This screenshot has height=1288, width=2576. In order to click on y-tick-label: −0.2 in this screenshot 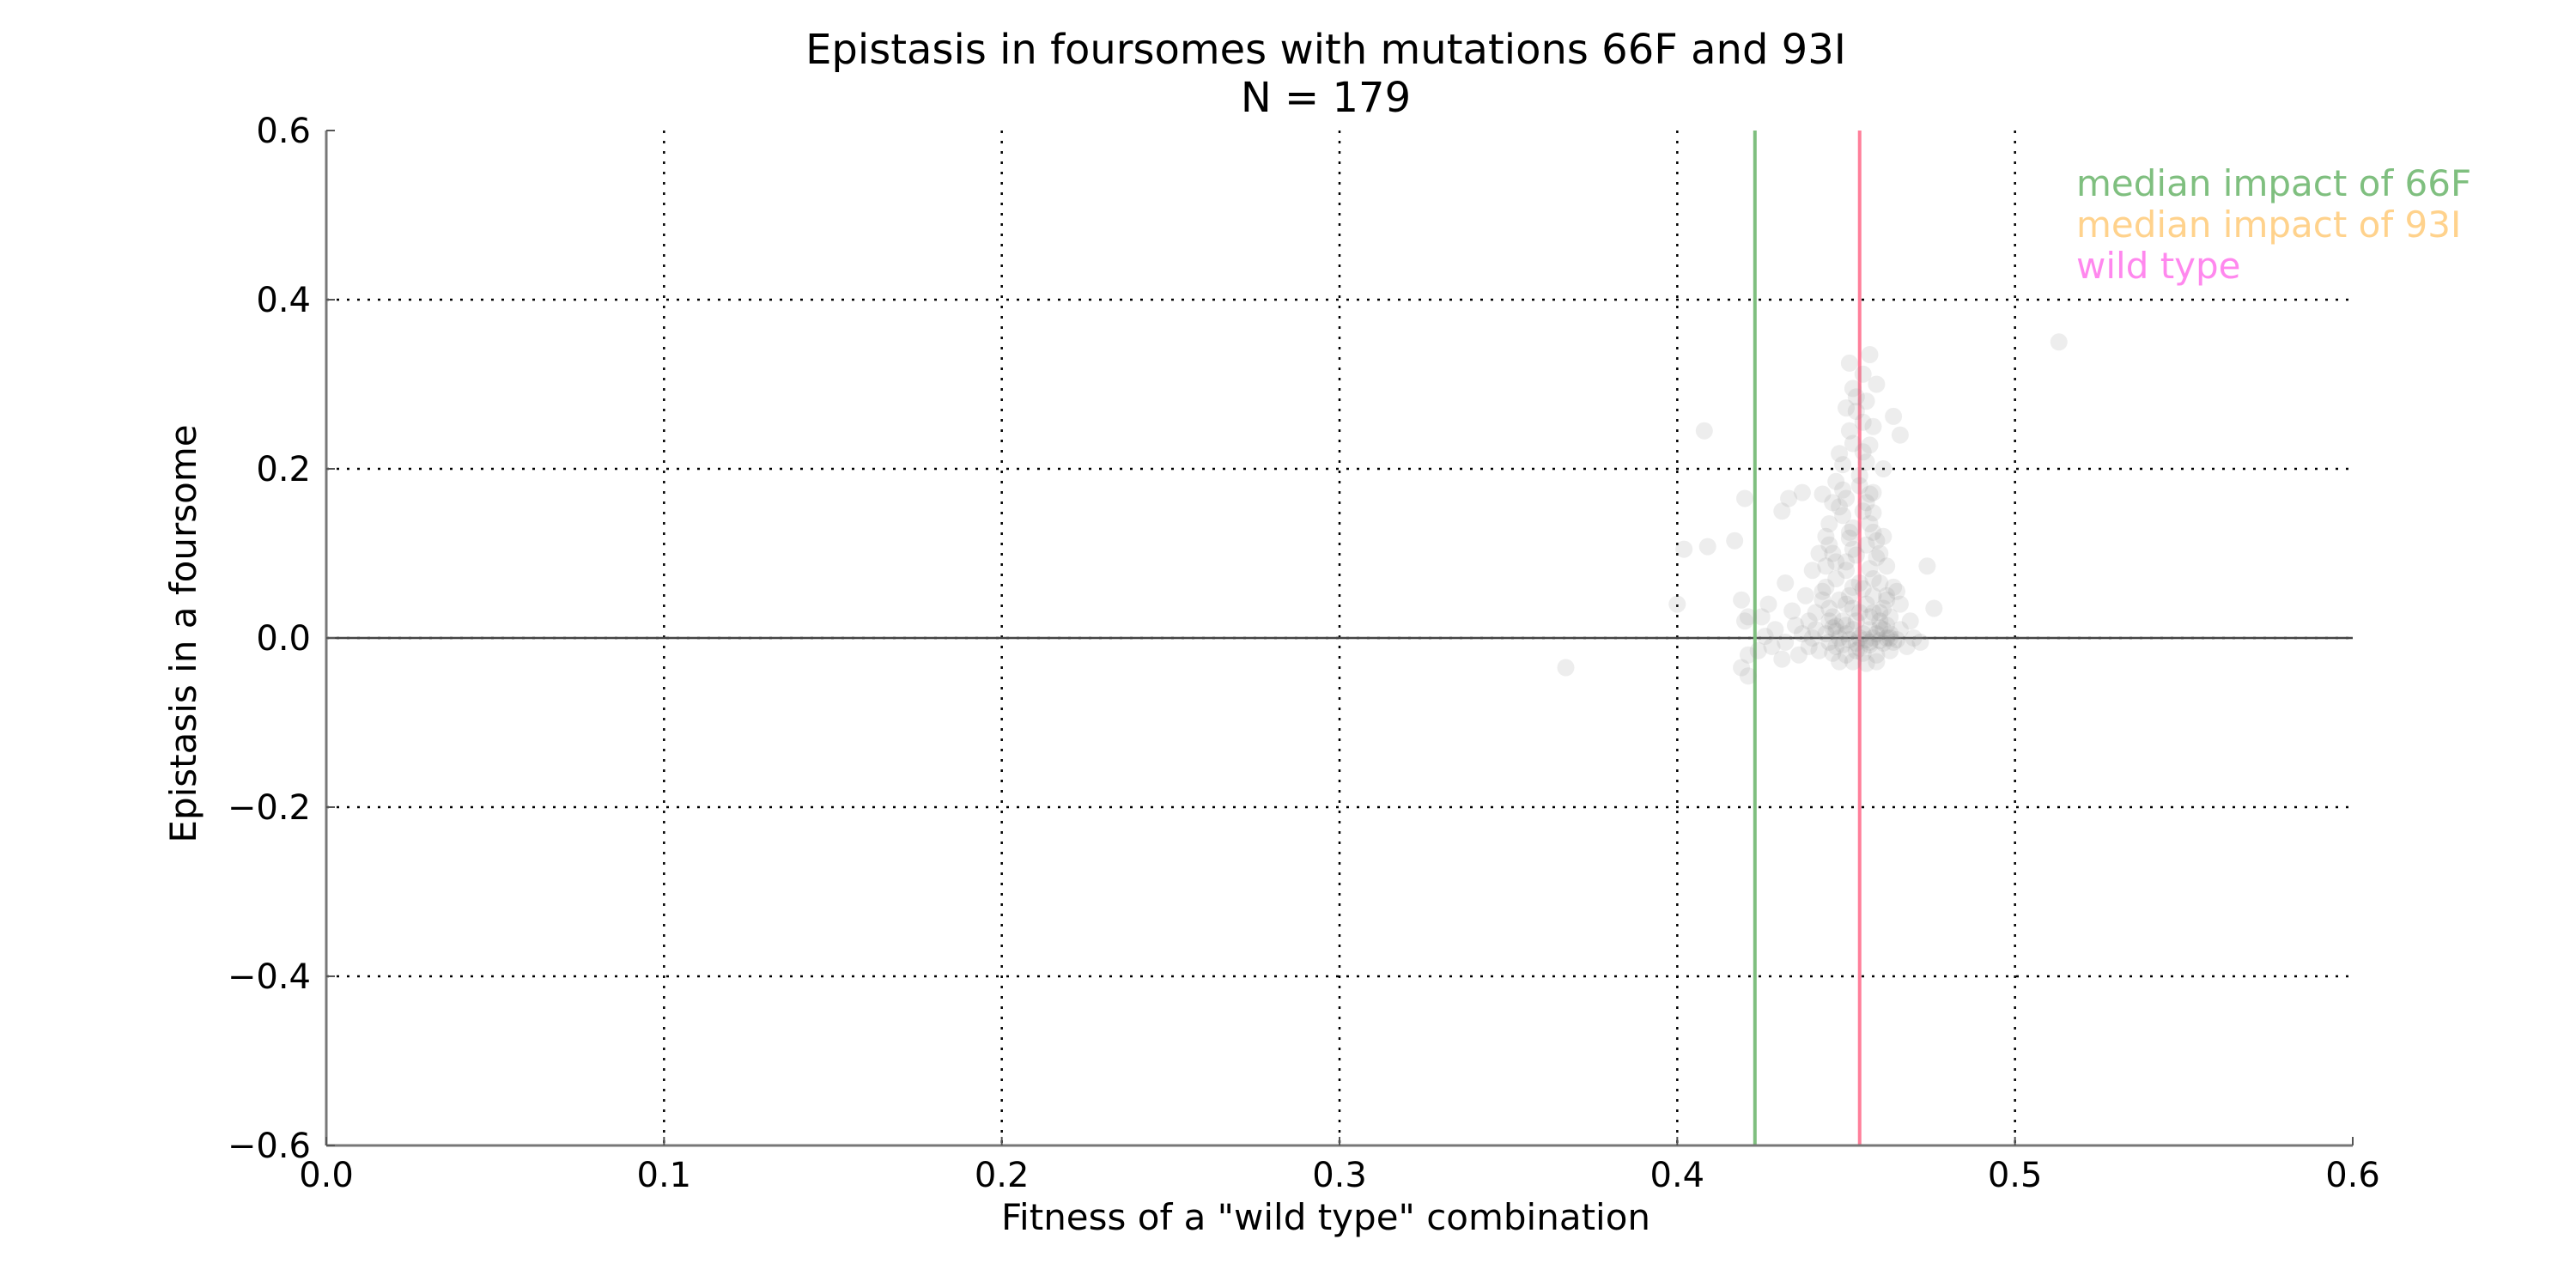, I will do `click(269, 808)`.